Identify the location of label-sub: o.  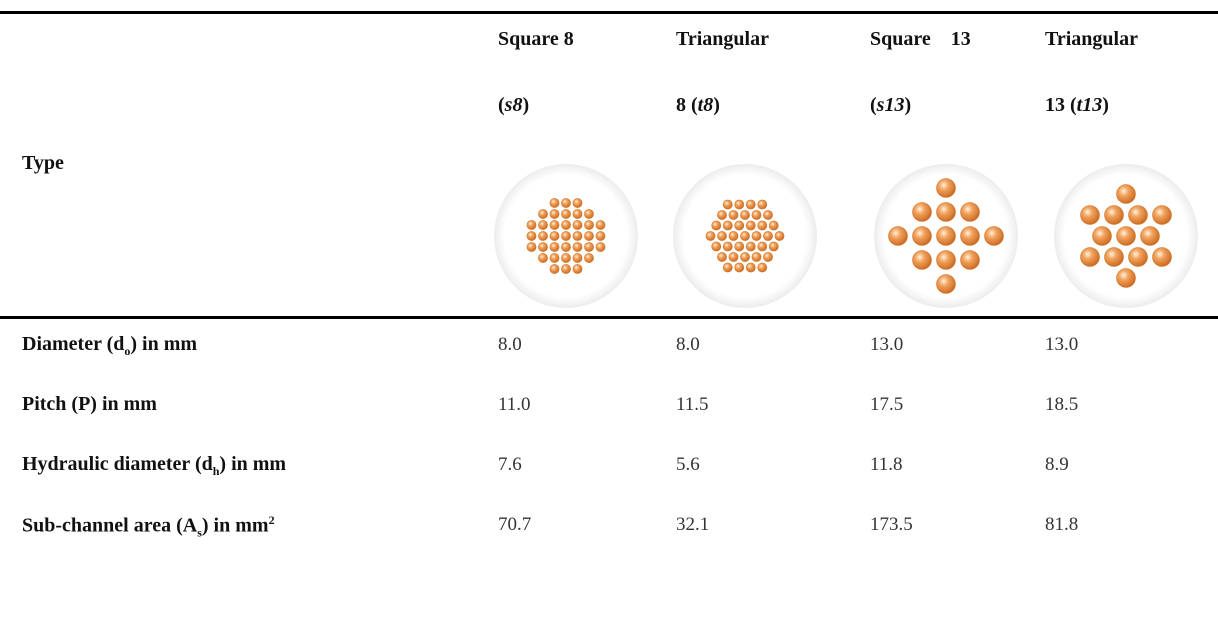
(127, 351).